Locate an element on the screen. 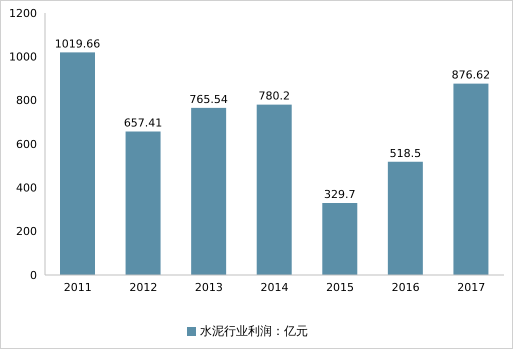  data-label: 518.5 is located at coordinates (406, 153).